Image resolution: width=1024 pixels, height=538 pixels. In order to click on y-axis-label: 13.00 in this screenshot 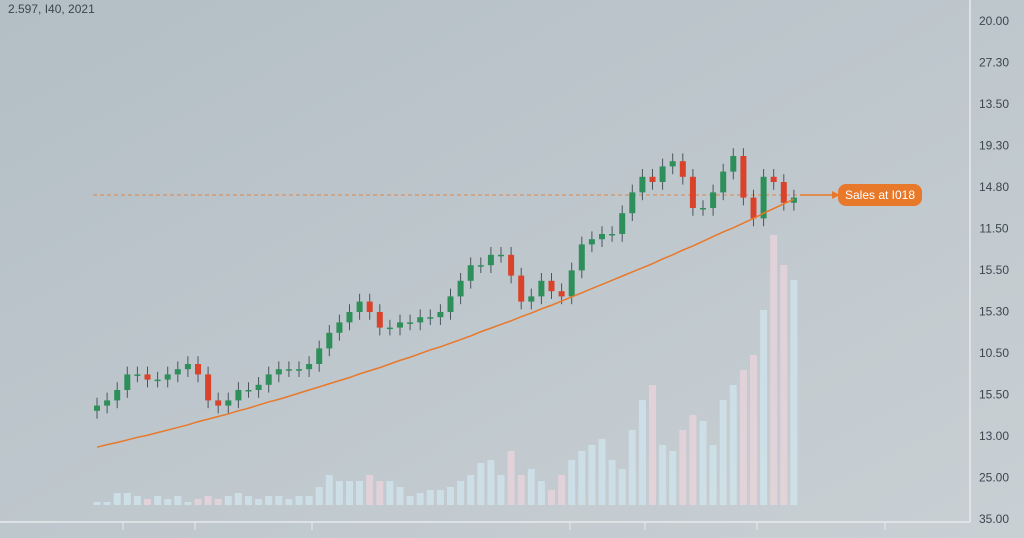, I will do `click(994, 436)`.